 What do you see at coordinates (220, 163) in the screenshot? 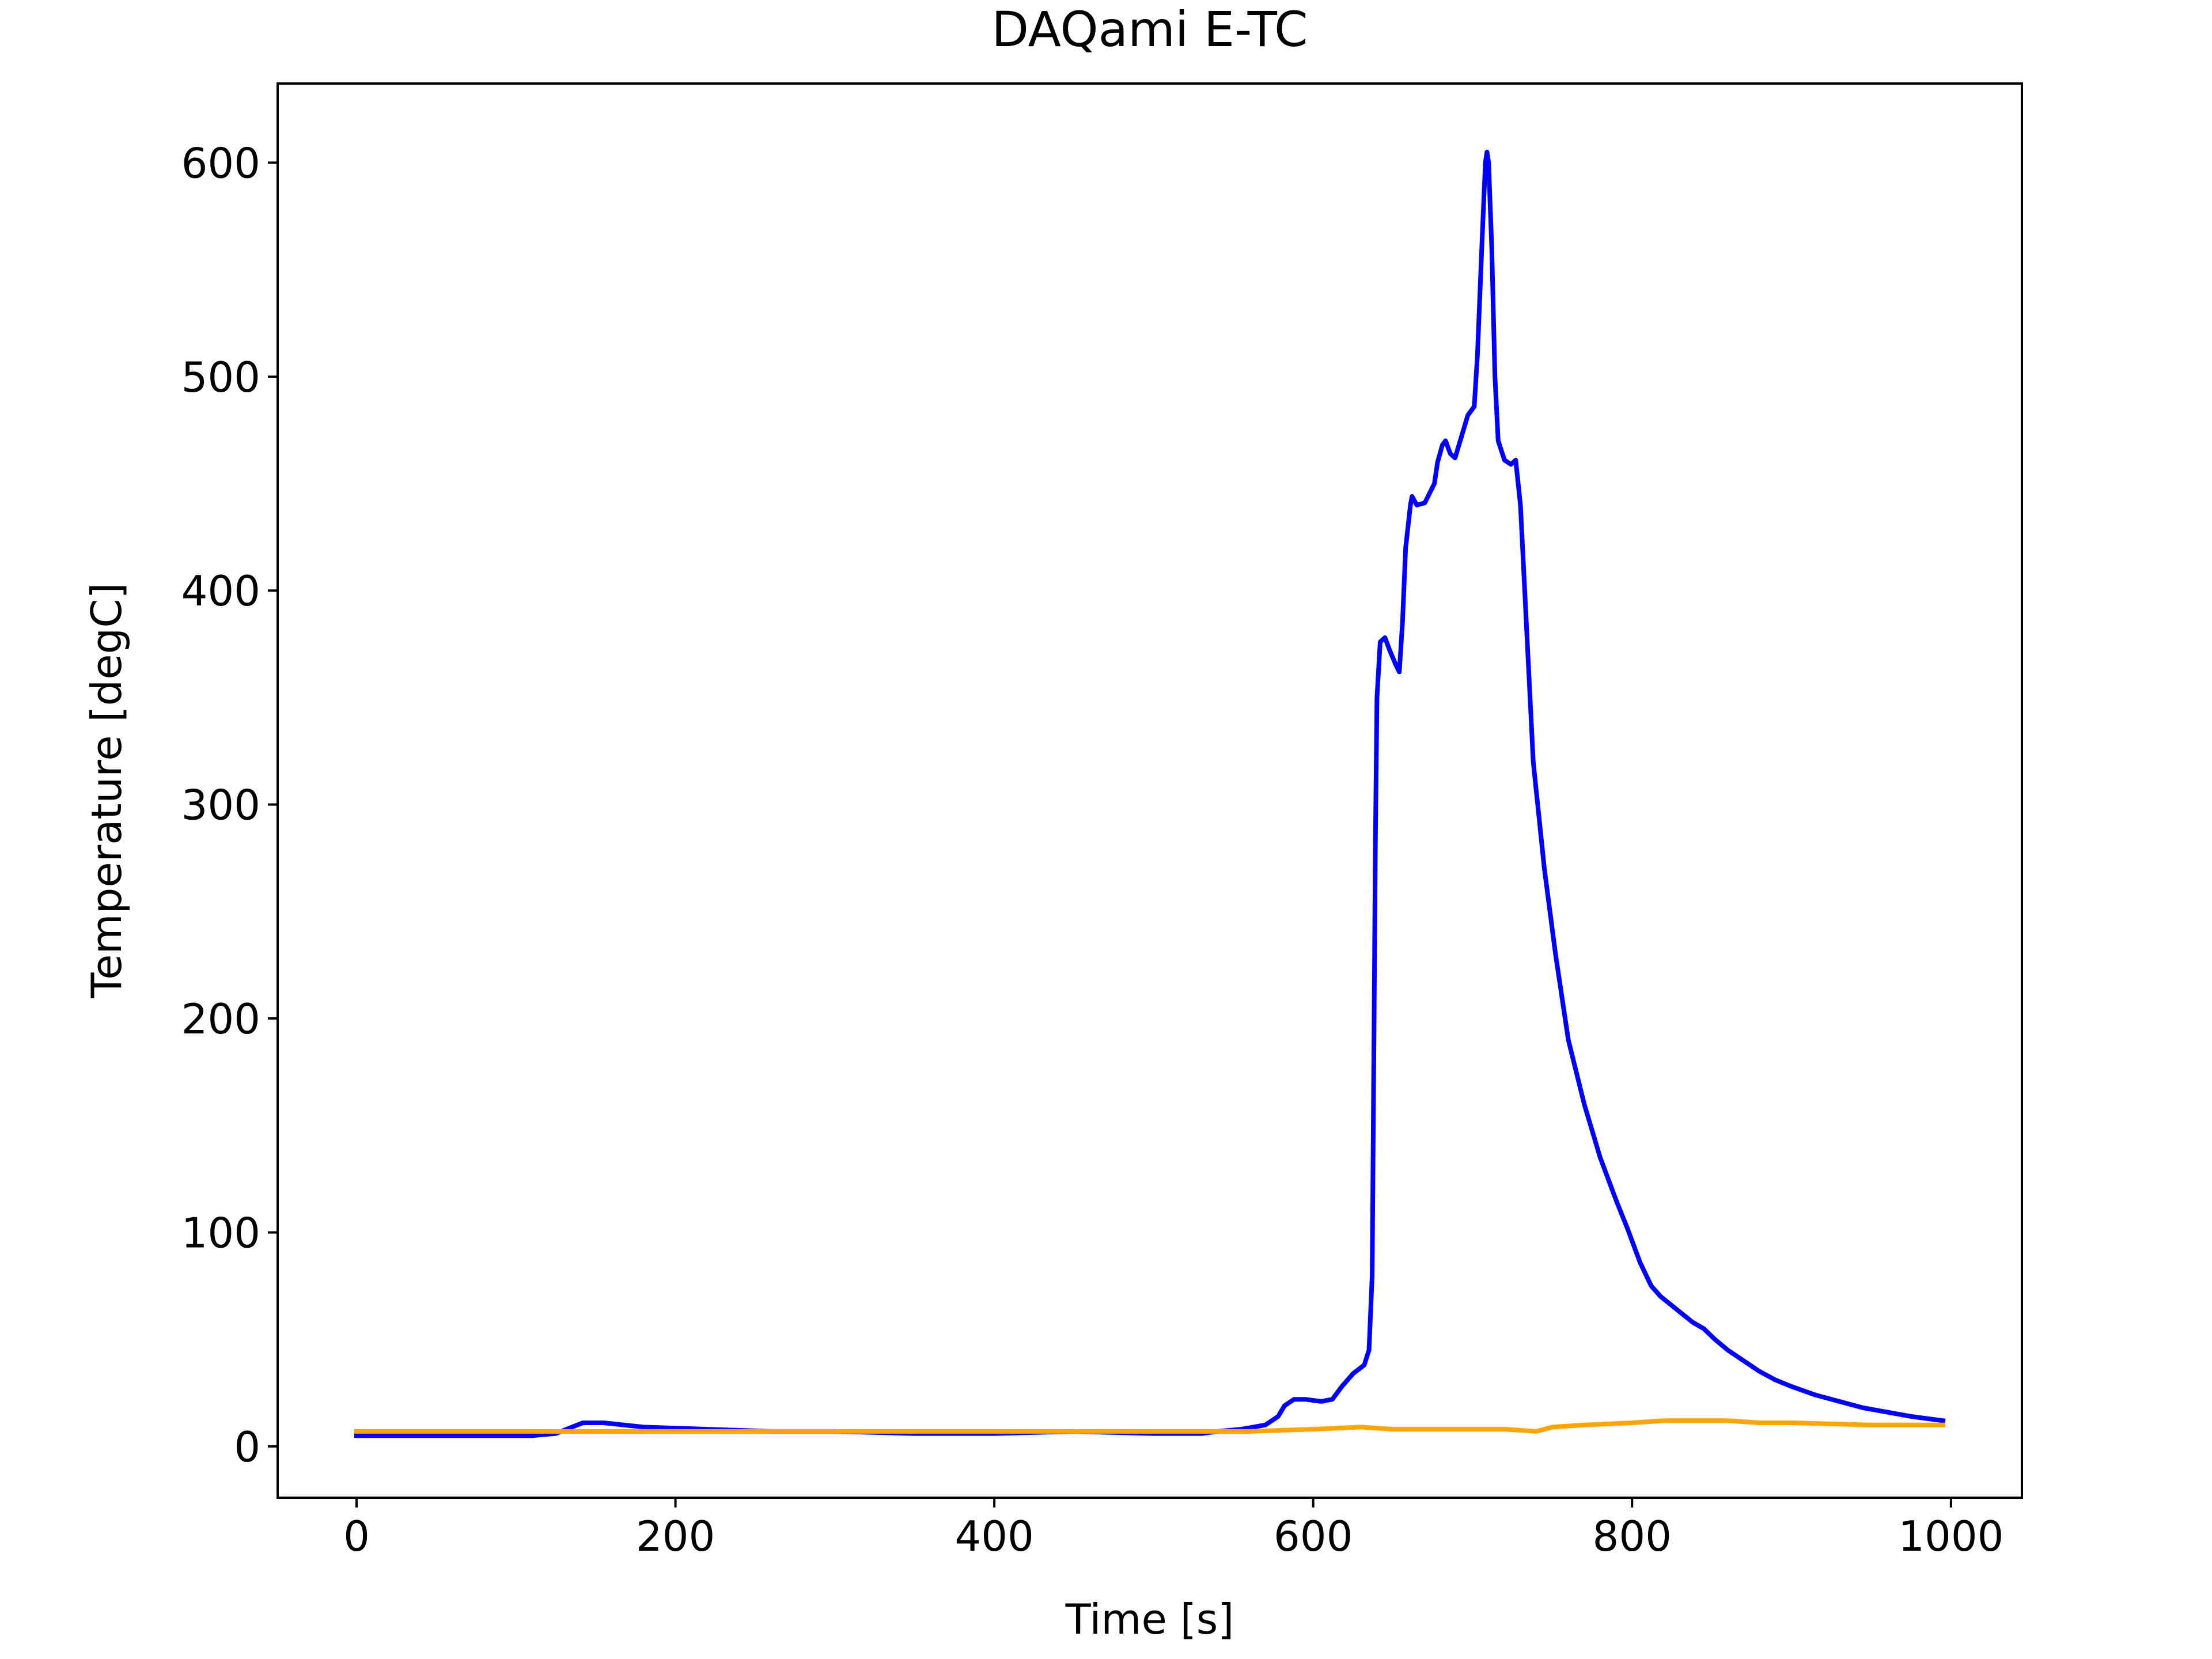
I see `y-tick-label: 600` at bounding box center [220, 163].